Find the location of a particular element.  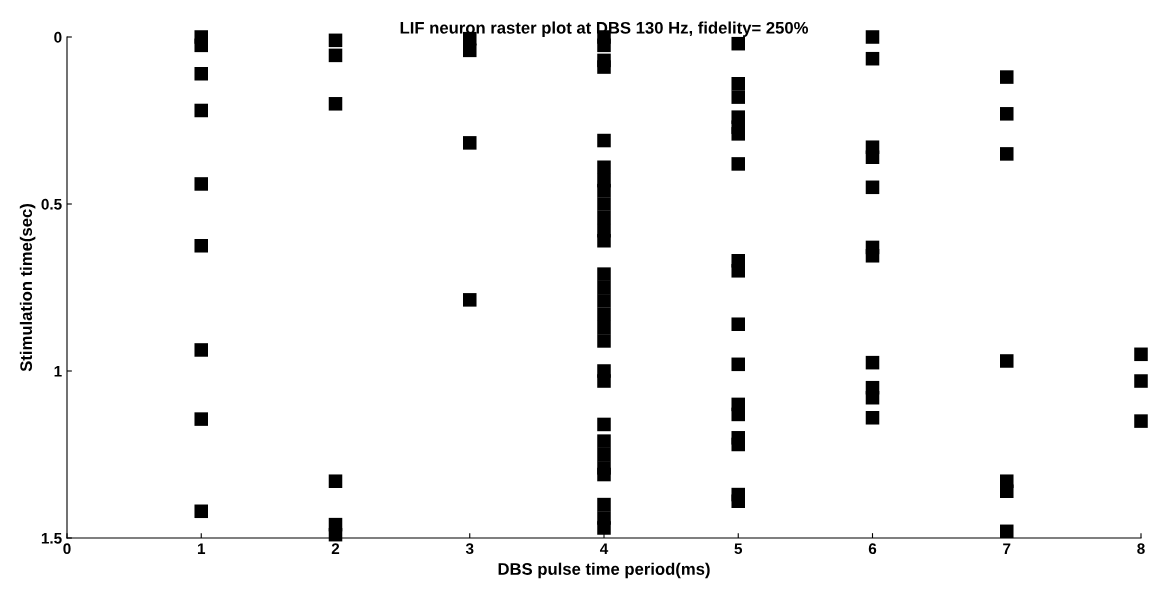

y-axis-title: Stimulation time(sec) is located at coordinates (27, 288).